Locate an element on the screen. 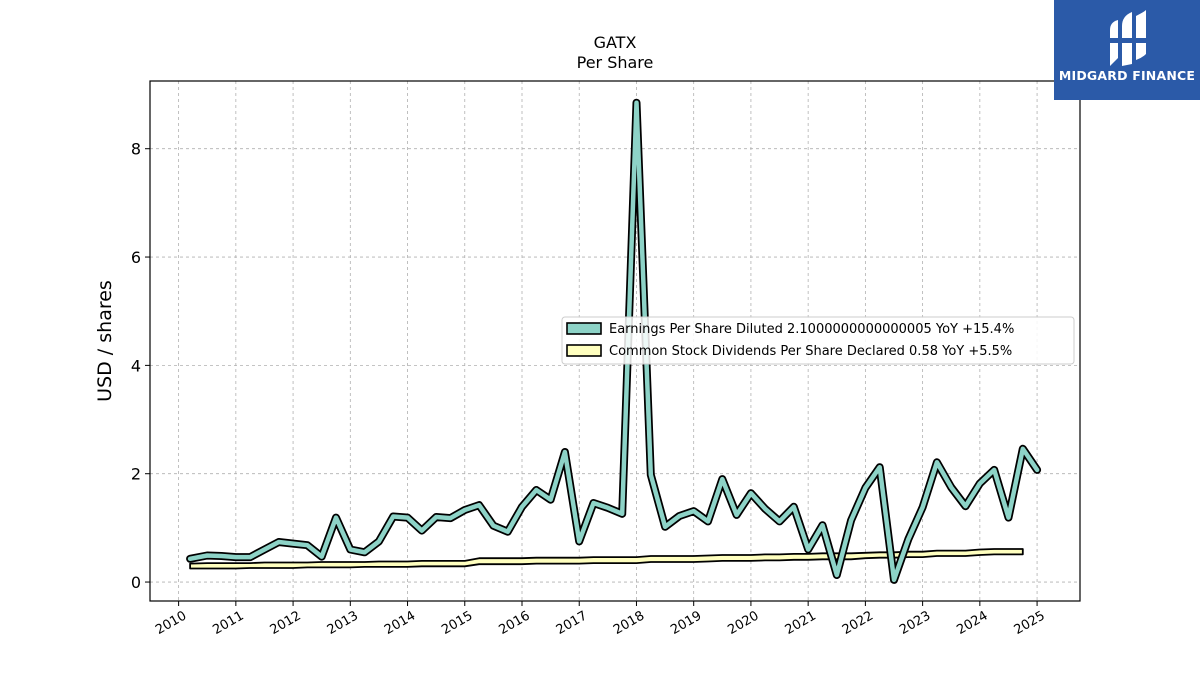  midgard-finance-logo: MIDGARD FINANCE is located at coordinates (1127, 50).